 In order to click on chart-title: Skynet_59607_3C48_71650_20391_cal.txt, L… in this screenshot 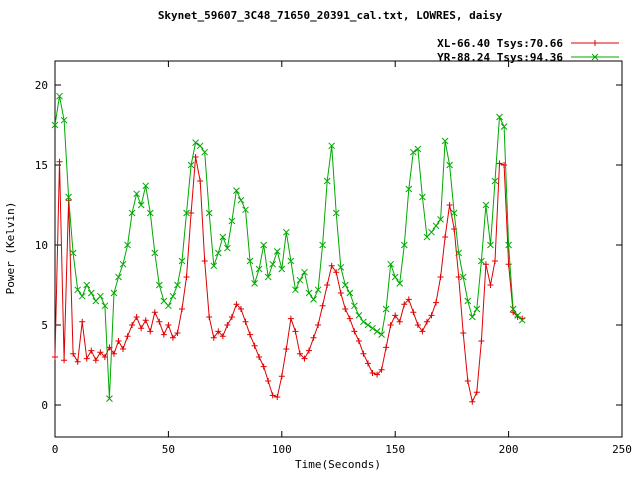, I will do `click(330, 15)`.